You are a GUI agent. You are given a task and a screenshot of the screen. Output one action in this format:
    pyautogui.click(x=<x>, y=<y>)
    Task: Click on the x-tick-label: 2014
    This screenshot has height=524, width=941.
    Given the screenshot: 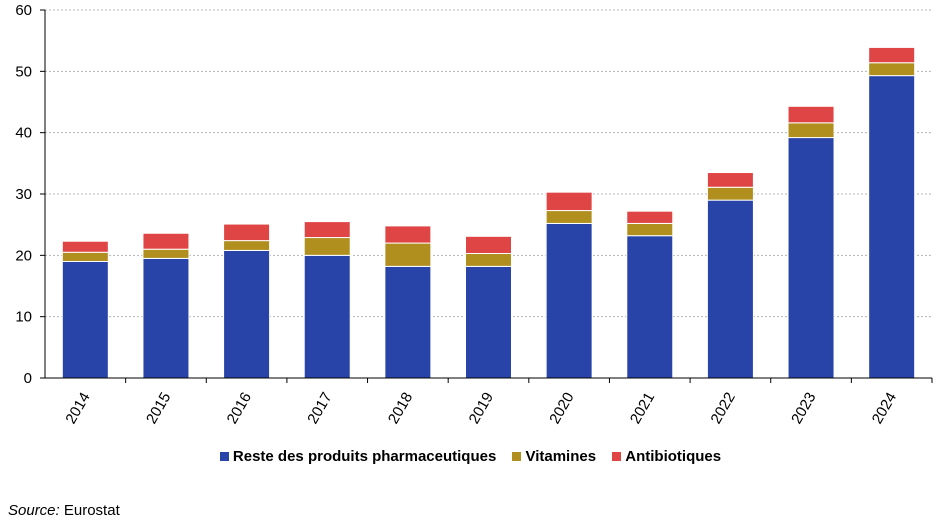 What is the action you would take?
    pyautogui.click(x=77, y=408)
    